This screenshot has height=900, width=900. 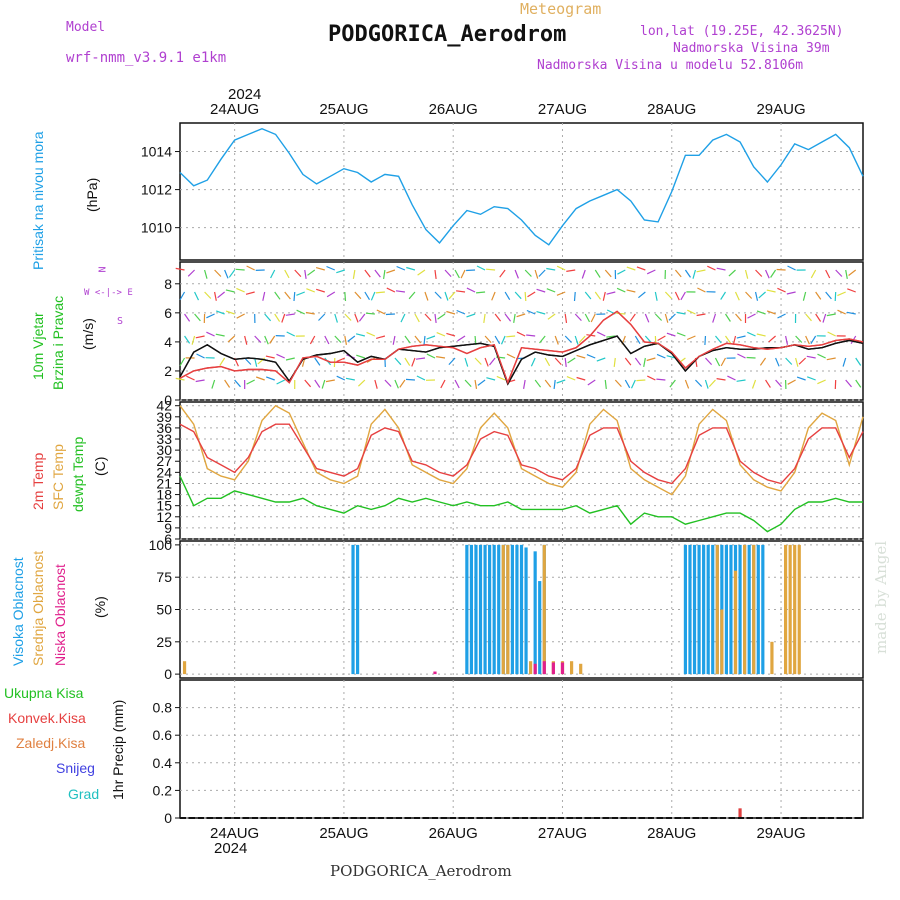 I want to click on y-tick-label: 33, so click(x=164, y=439).